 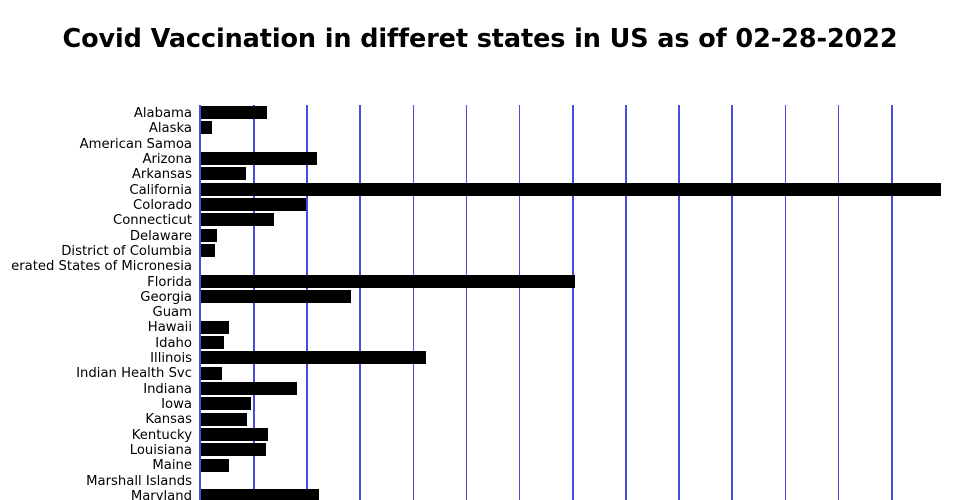 What do you see at coordinates (134, 374) in the screenshot?
I see `y-axis-label: Indian Health Svc` at bounding box center [134, 374].